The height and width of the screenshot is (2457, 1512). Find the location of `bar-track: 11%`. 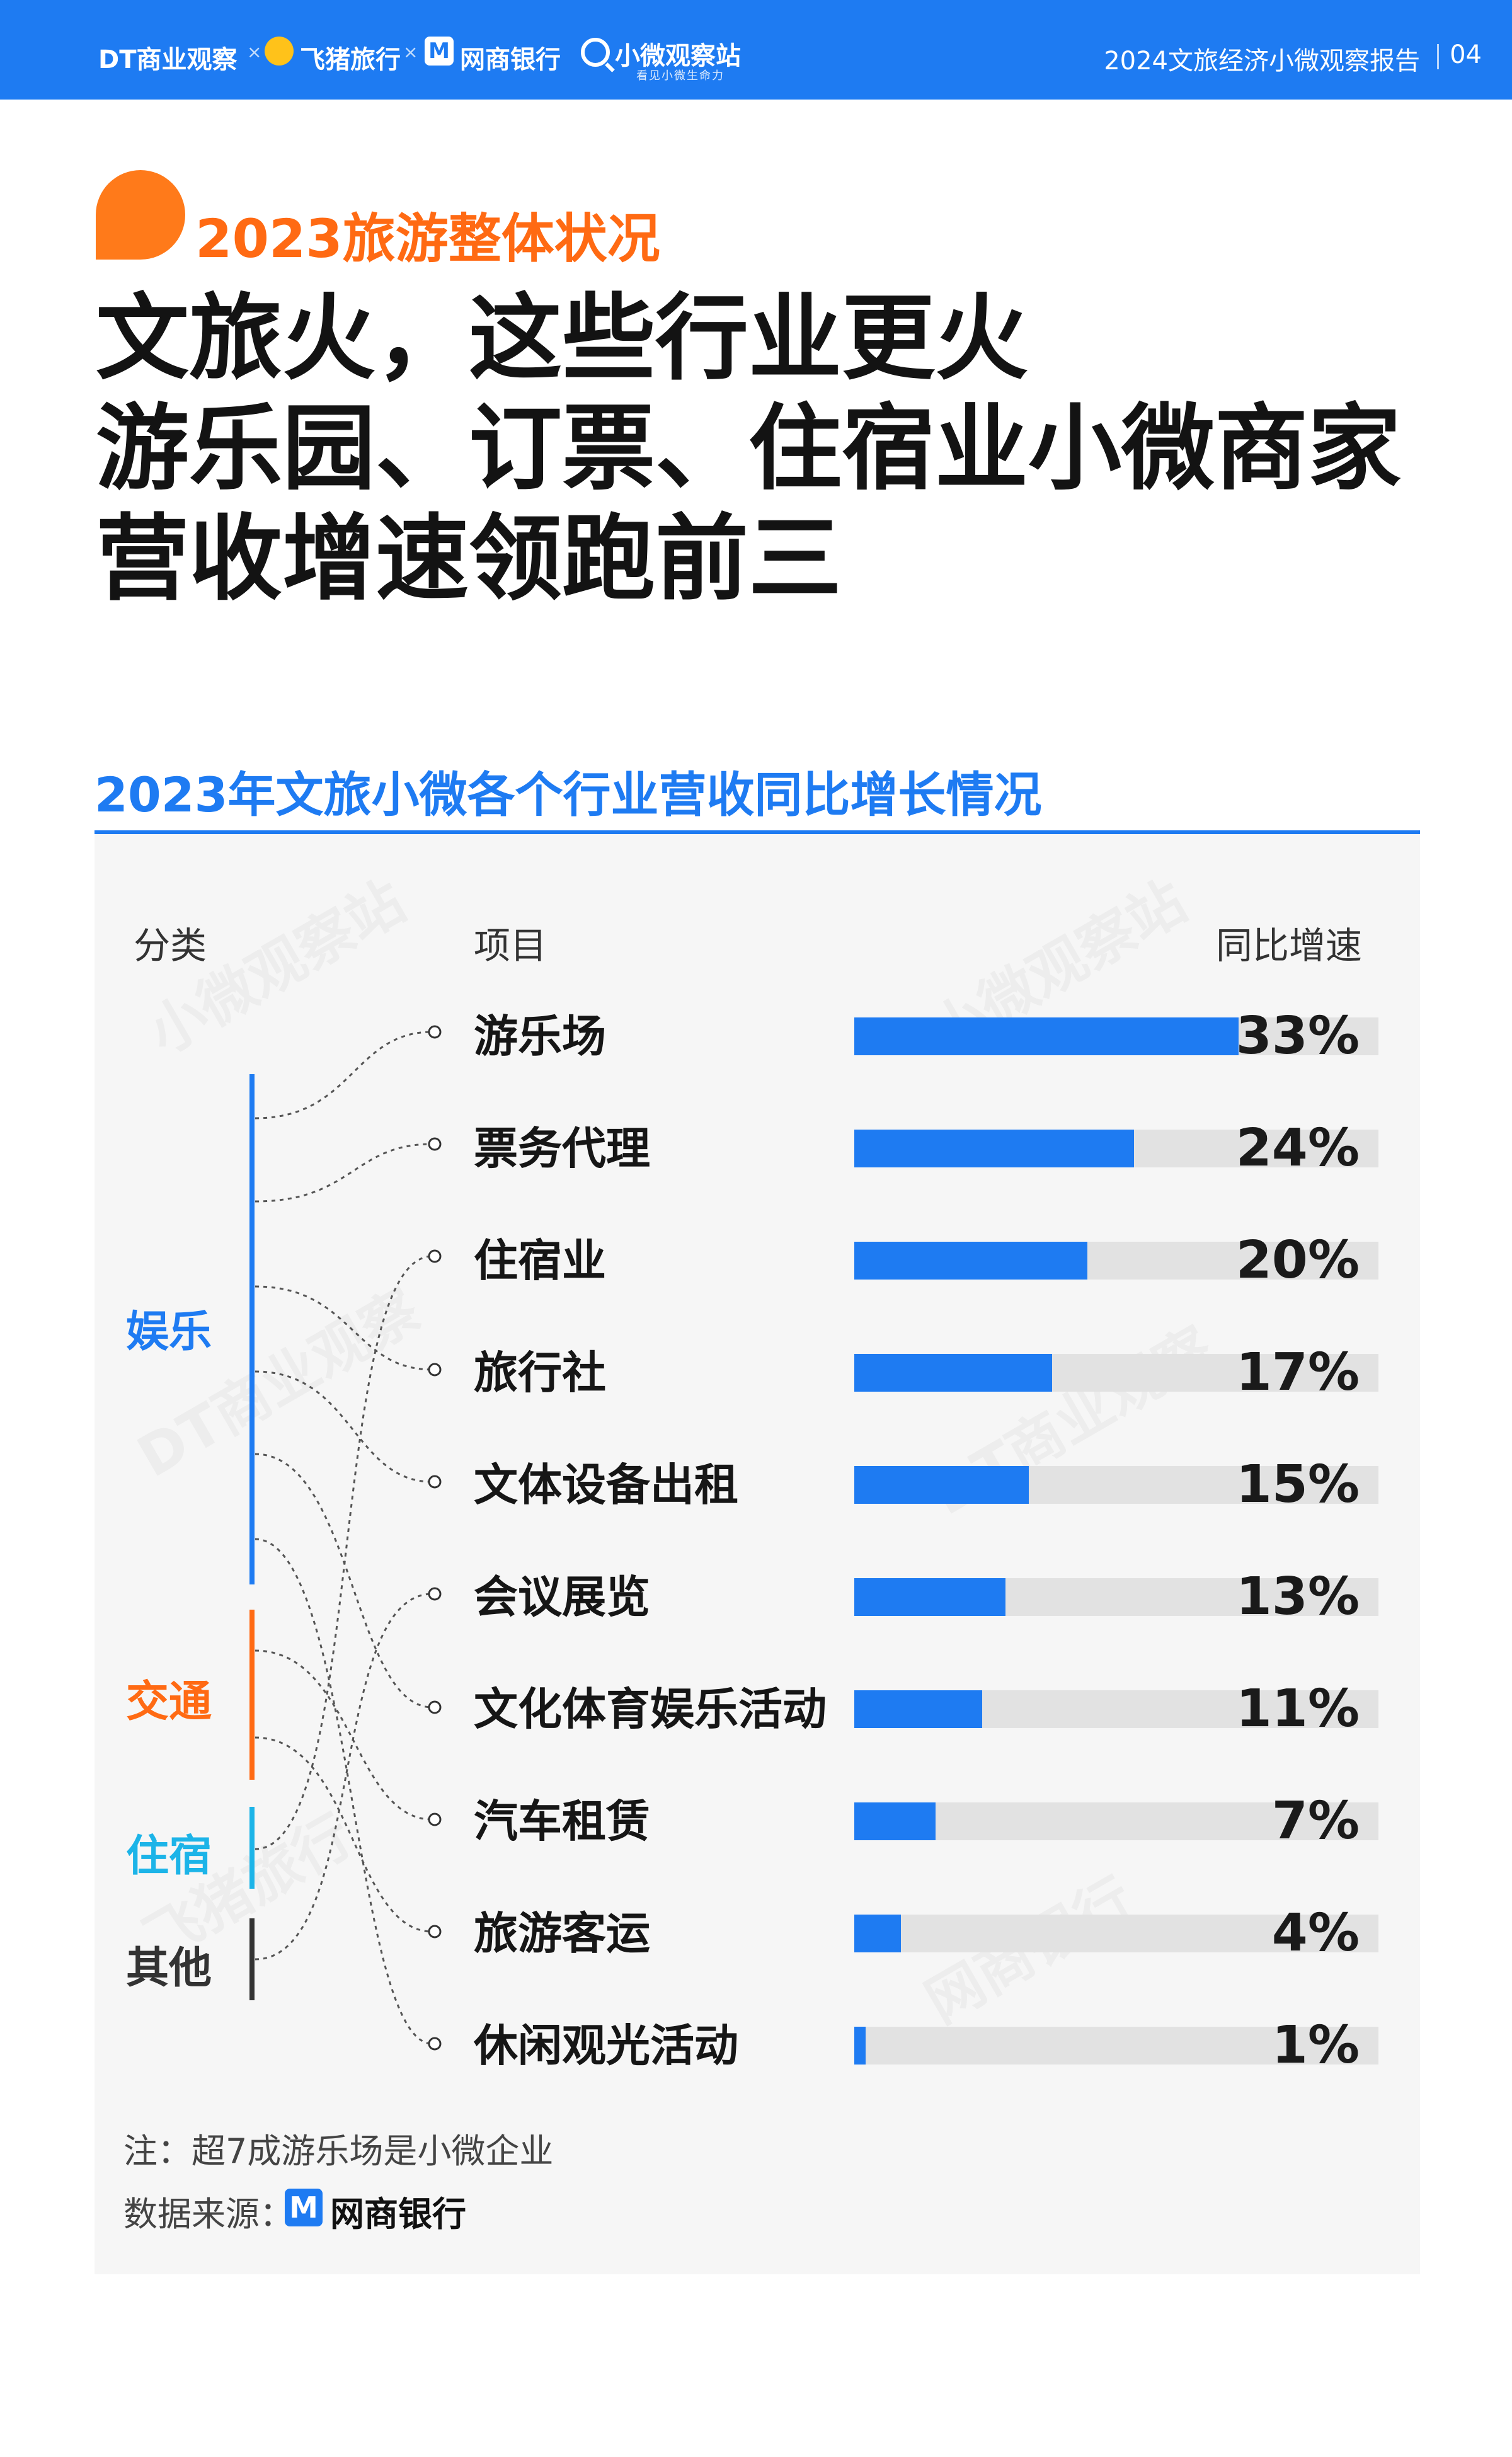

bar-track: 11% is located at coordinates (1116, 1709).